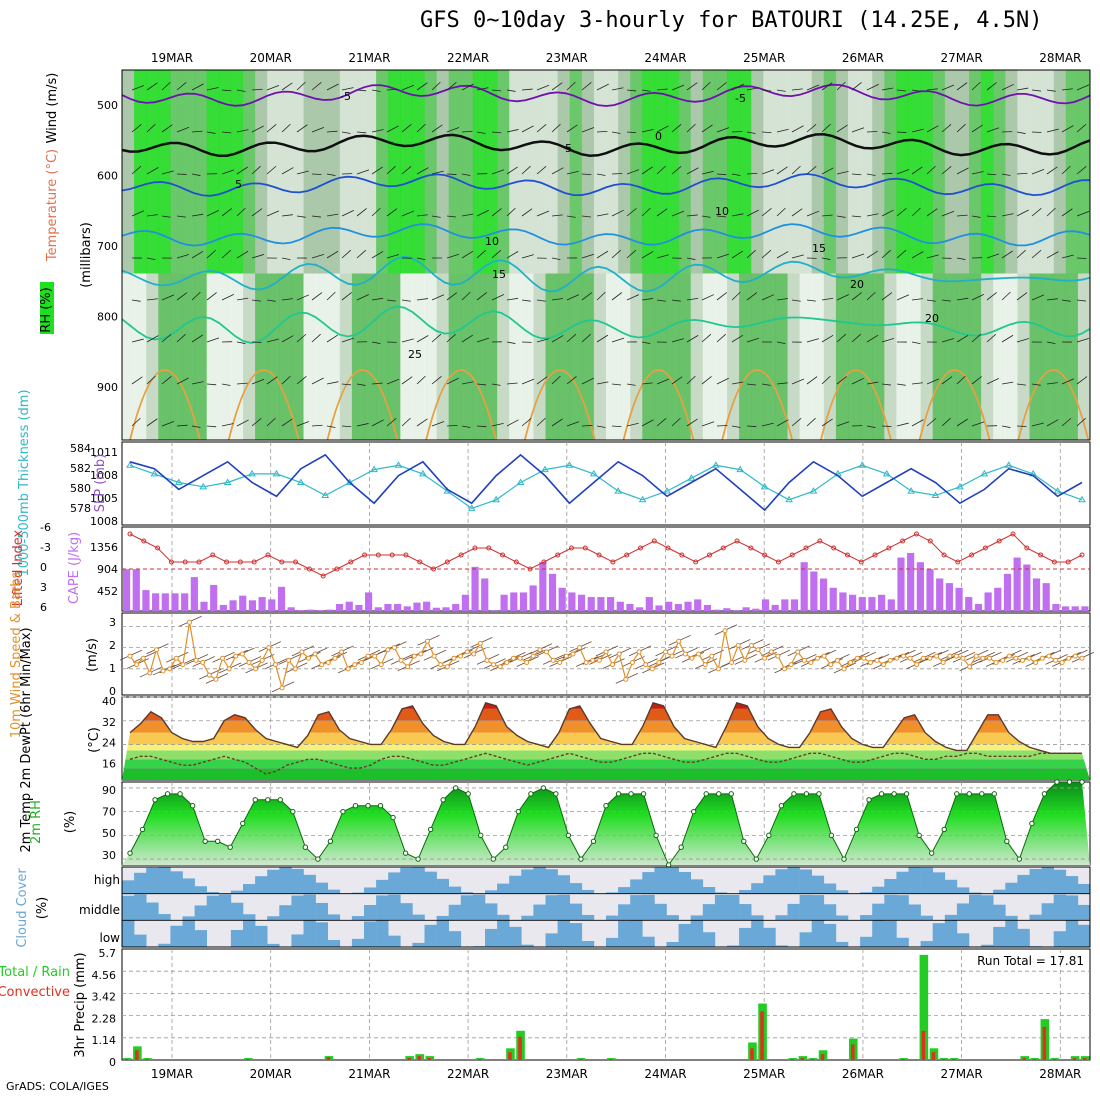 Image resolution: width=1100 pixels, height=1100 pixels. I want to click on upper-ylabel-mb: (millibars), so click(86, 255).